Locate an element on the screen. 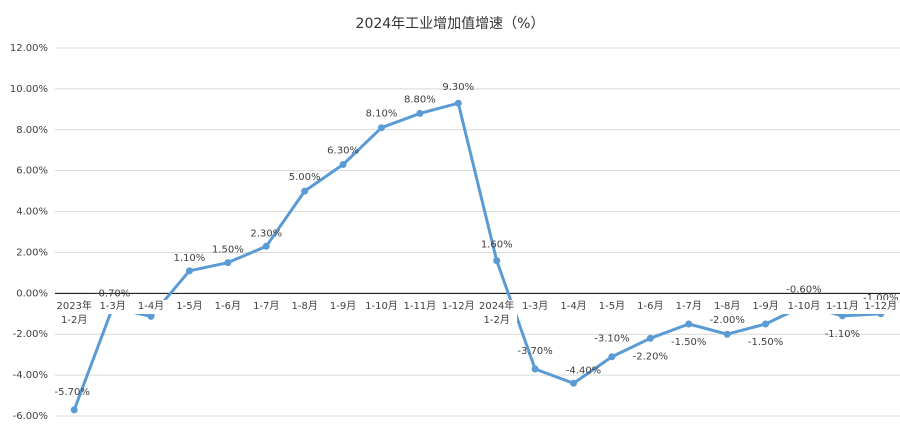  data-label: 8.10% is located at coordinates (382, 114).